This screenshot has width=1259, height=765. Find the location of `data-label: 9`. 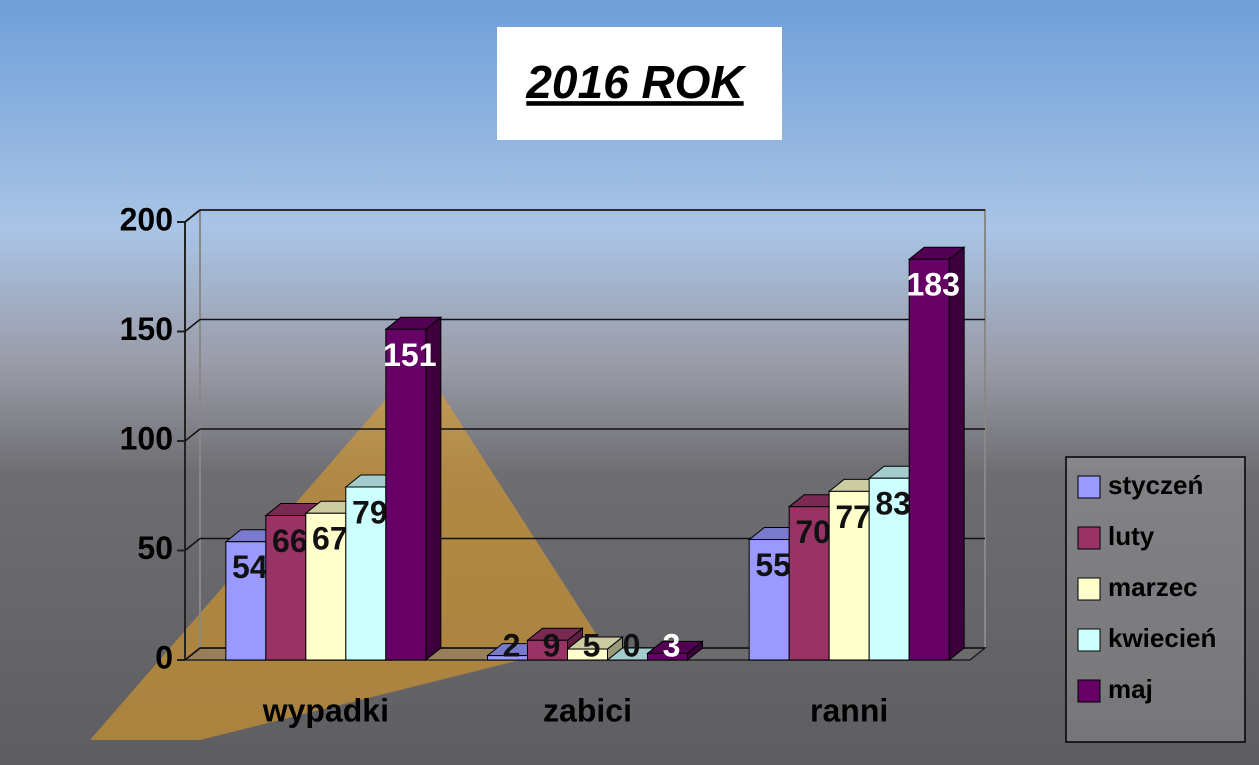

data-label: 9 is located at coordinates (552, 645).